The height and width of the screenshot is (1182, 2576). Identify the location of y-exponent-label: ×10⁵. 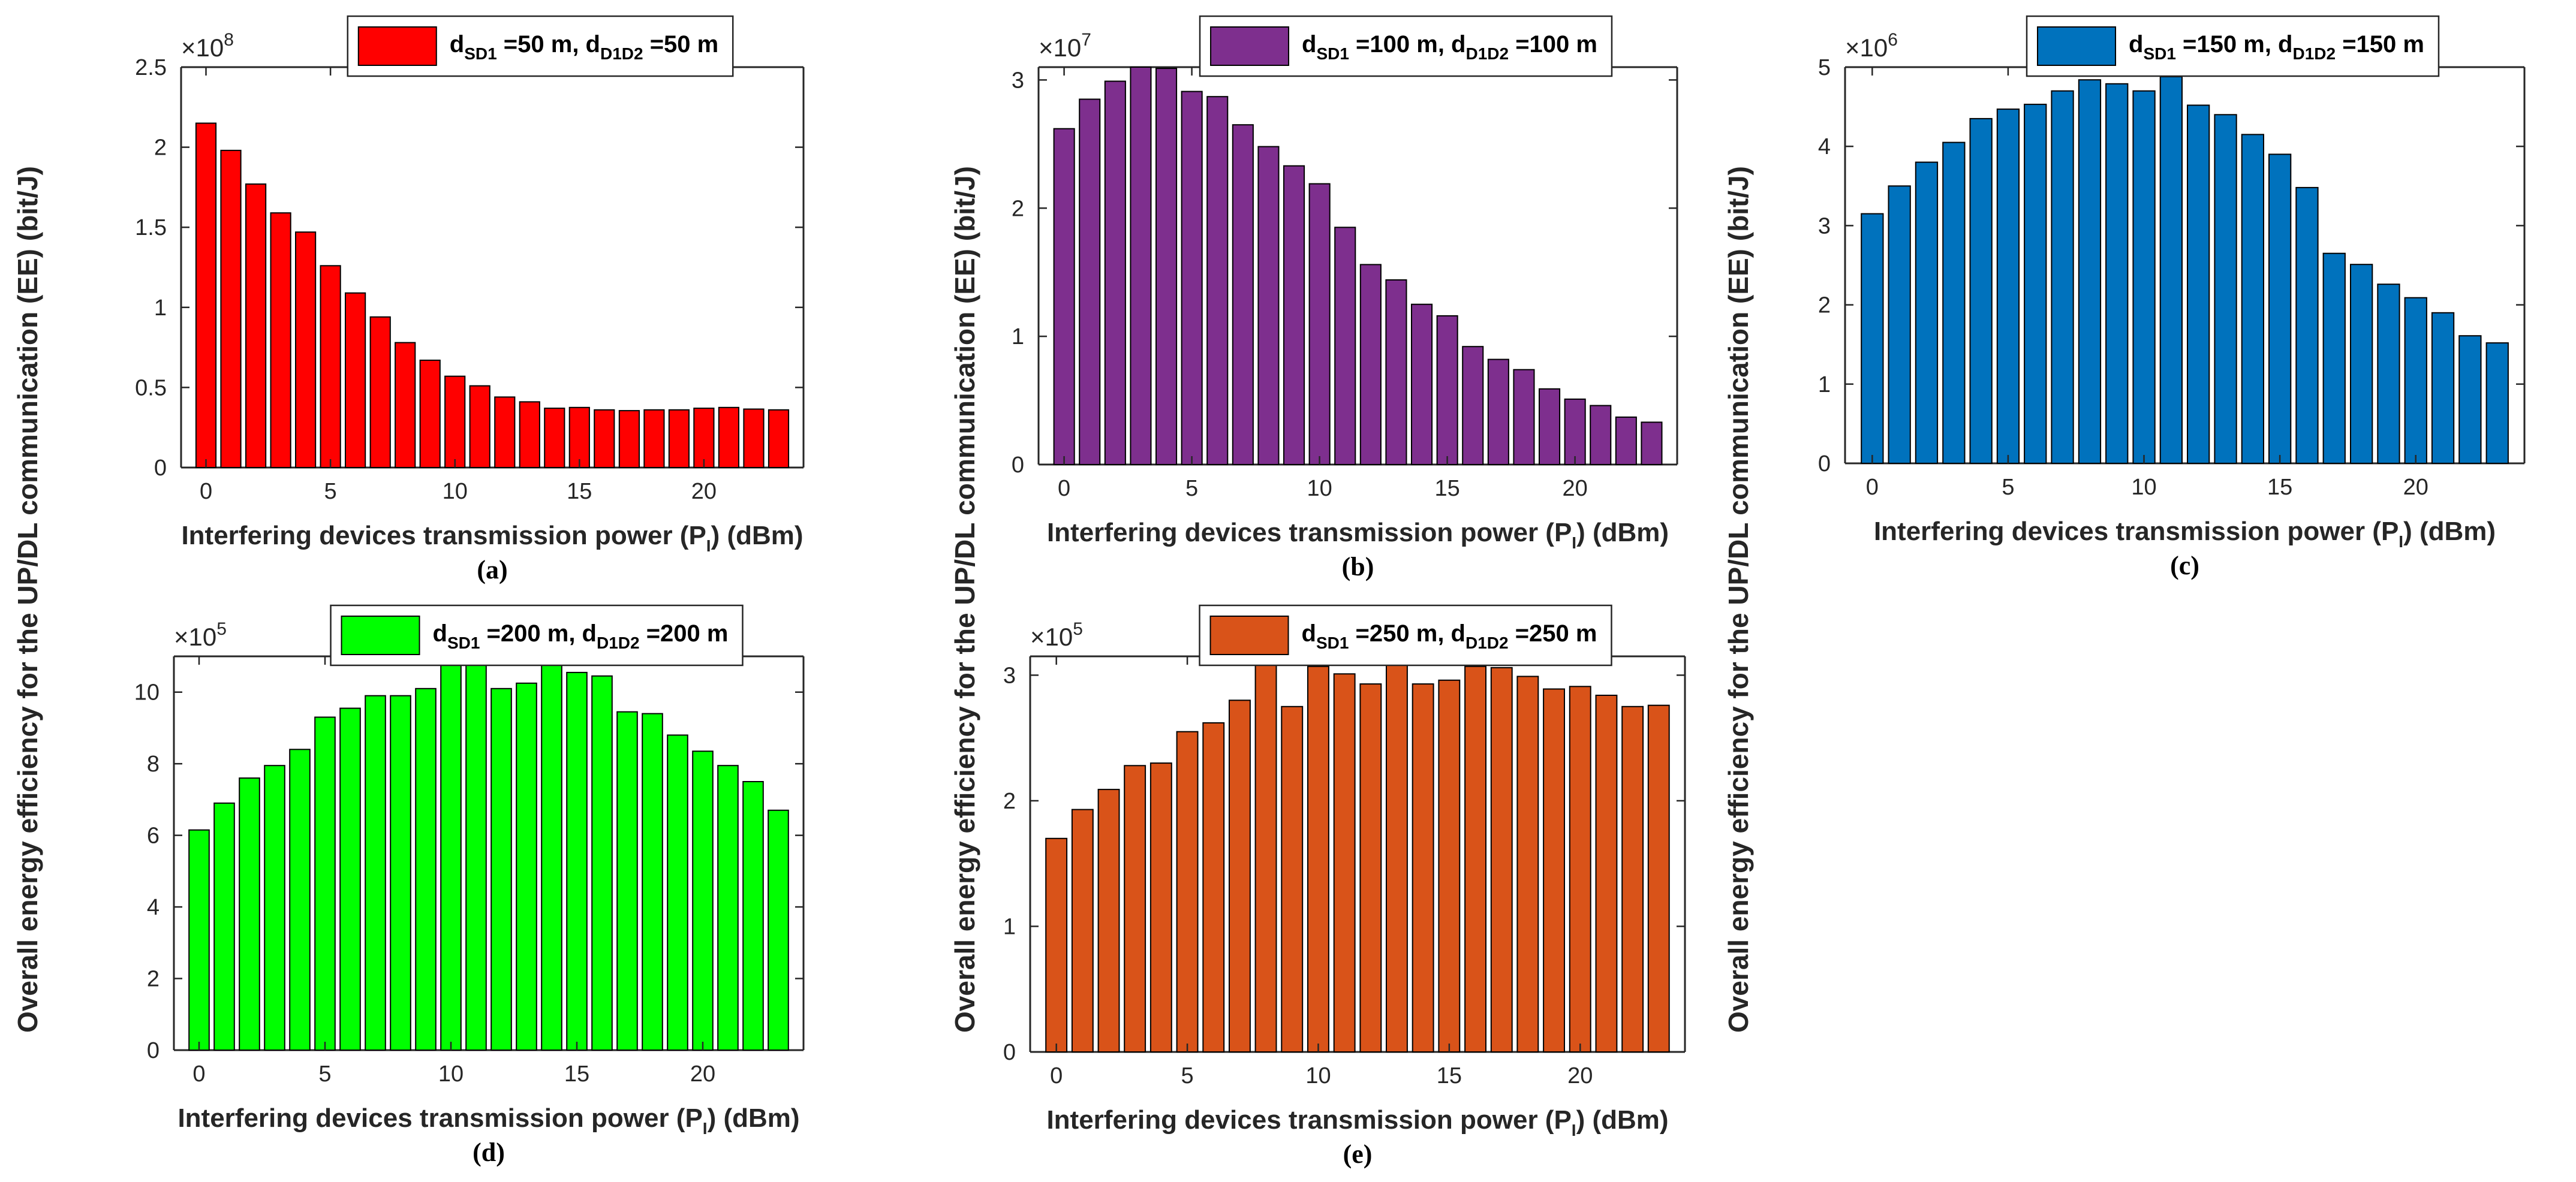
(1056, 635).